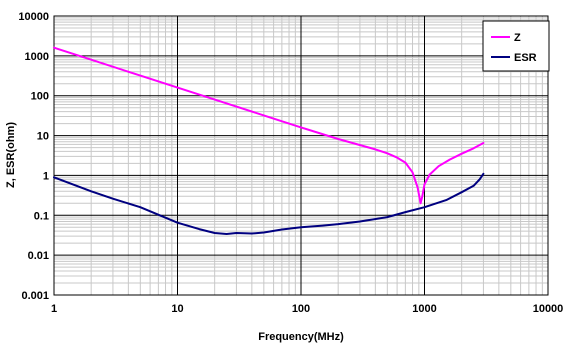  What do you see at coordinates (11, 155) in the screenshot?
I see `y-axis-label: Z, ESR(ohm)` at bounding box center [11, 155].